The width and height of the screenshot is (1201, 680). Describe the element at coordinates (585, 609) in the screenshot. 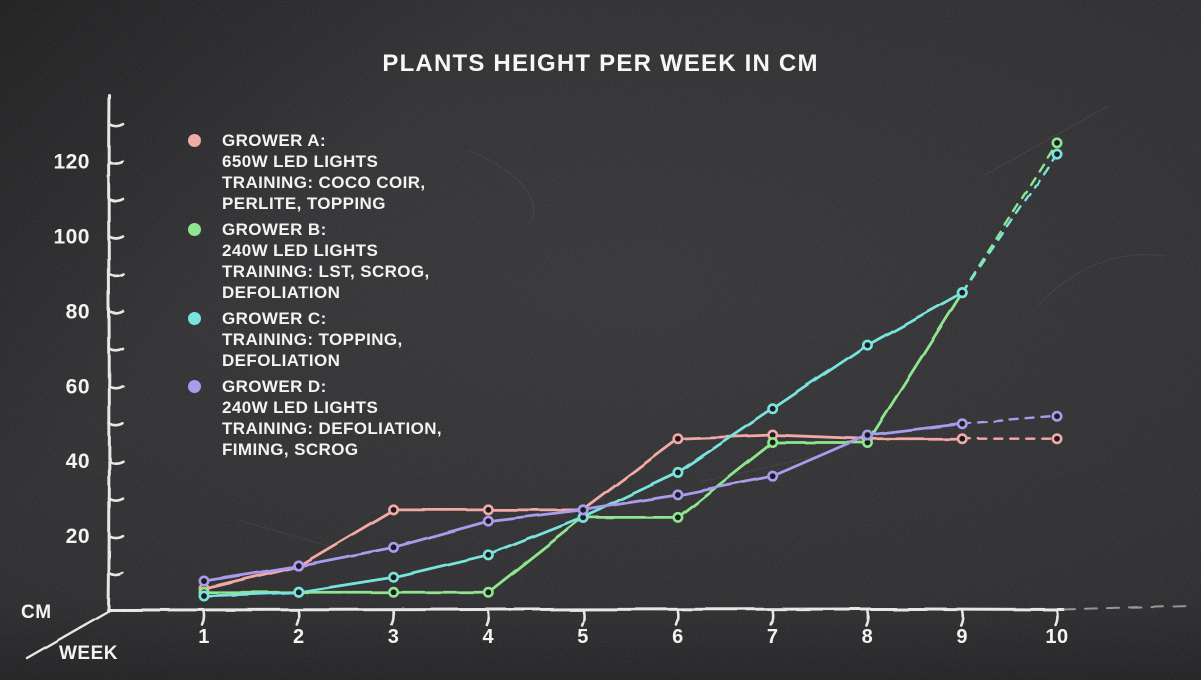

I see `x-axis-line` at that location.